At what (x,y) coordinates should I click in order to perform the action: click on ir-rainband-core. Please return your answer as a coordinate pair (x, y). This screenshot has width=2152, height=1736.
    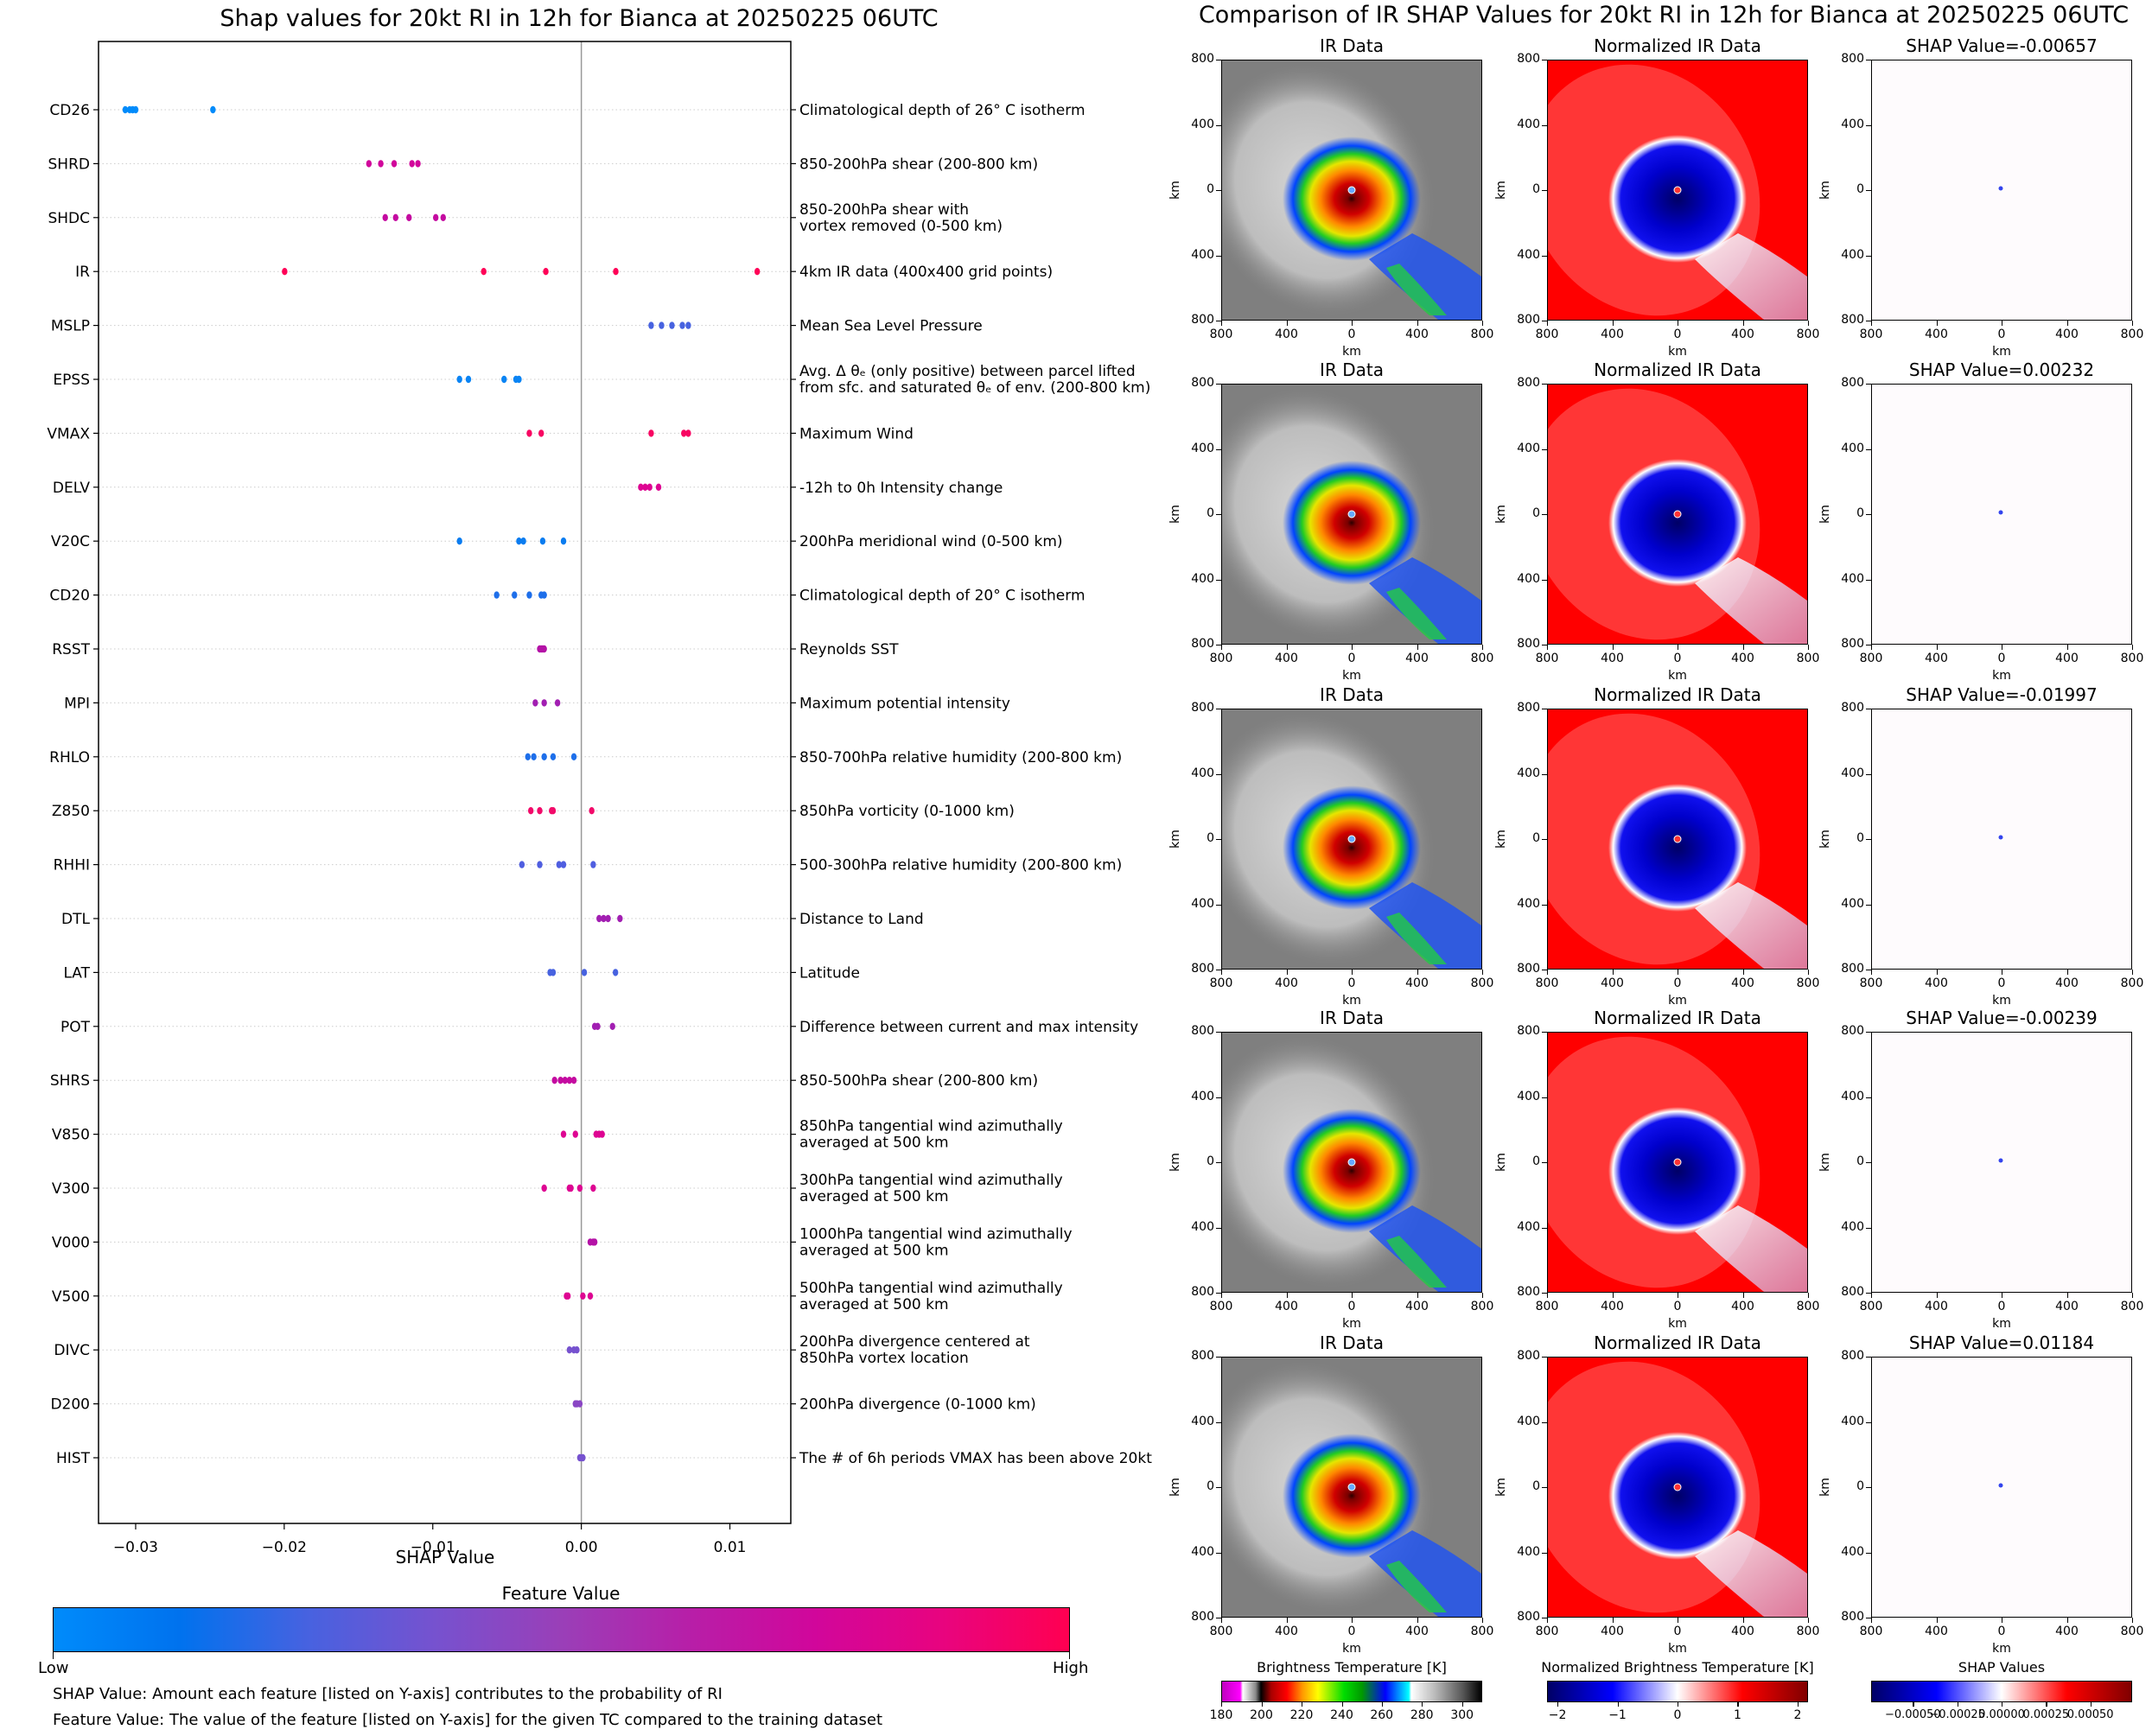
    Looking at the image, I should click on (1416, 1586).